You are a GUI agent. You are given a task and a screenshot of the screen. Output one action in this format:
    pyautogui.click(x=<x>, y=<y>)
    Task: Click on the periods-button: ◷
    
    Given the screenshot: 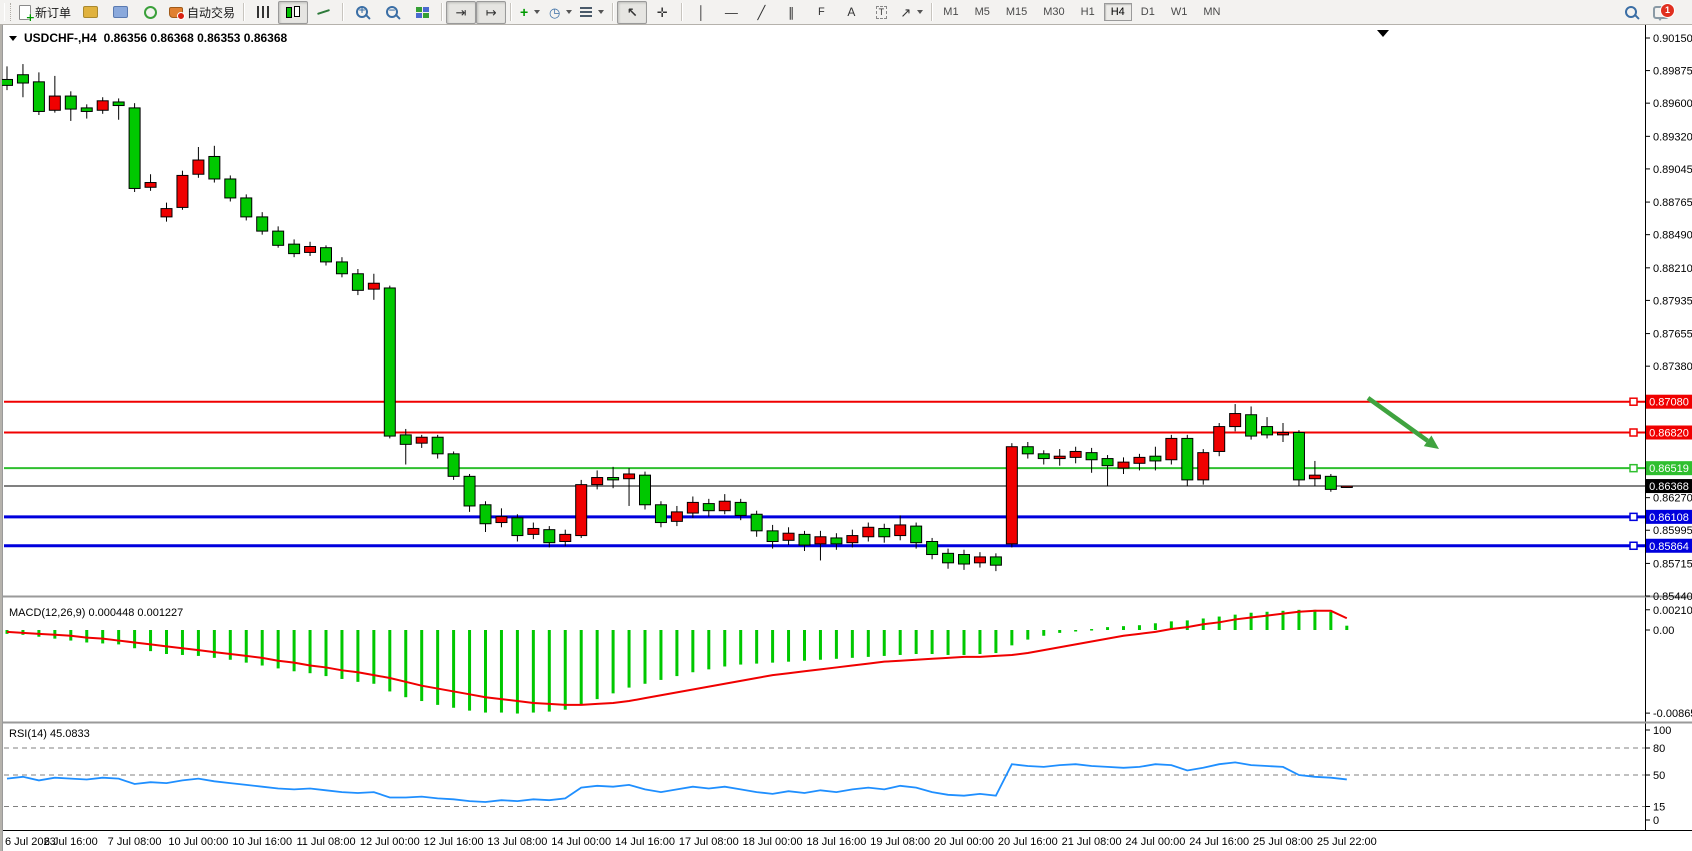 What is the action you would take?
    pyautogui.click(x=560, y=12)
    